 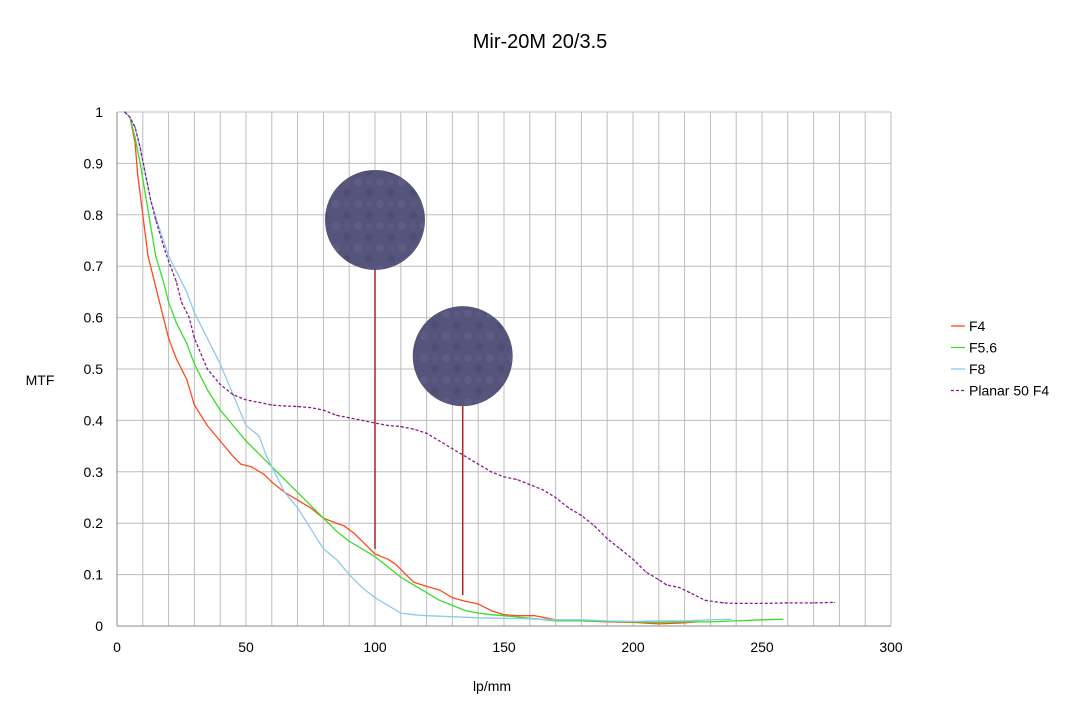 I want to click on y-tick-label: 0.5, so click(x=94, y=369).